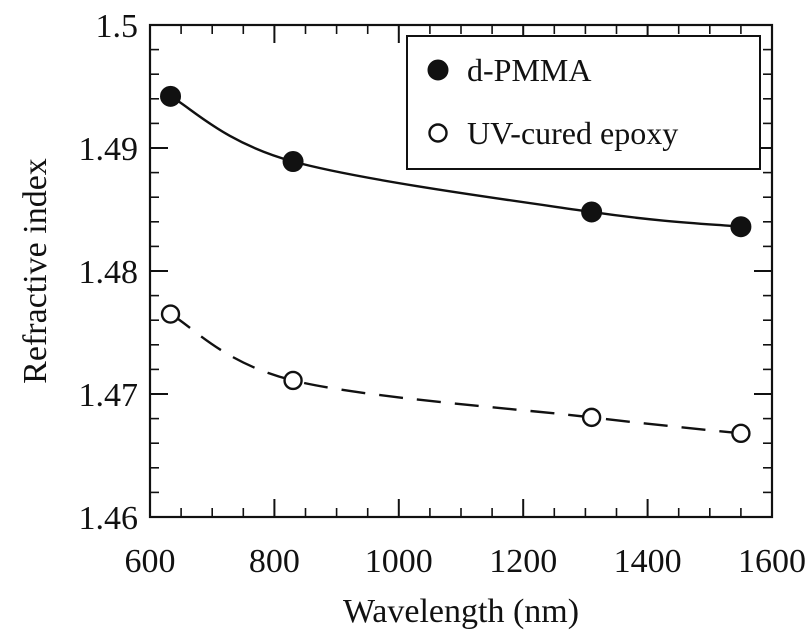 The image size is (808, 631). What do you see at coordinates (109, 518) in the screenshot?
I see `y-tick-label: 1.46` at bounding box center [109, 518].